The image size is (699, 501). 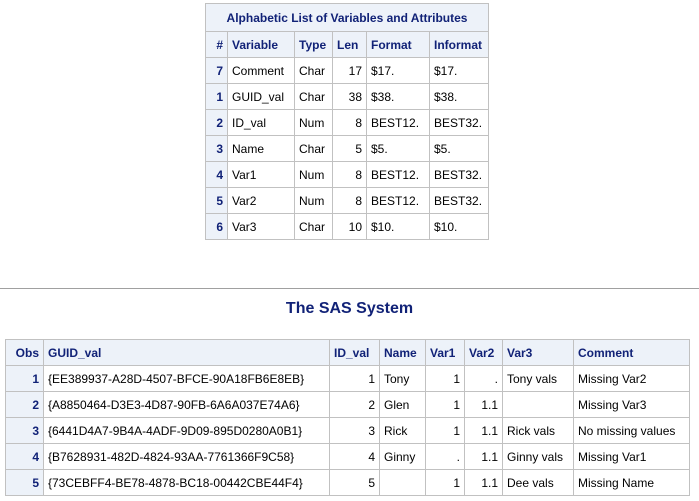 What do you see at coordinates (261, 122) in the screenshot?
I see `cell-variable: ID_val` at bounding box center [261, 122].